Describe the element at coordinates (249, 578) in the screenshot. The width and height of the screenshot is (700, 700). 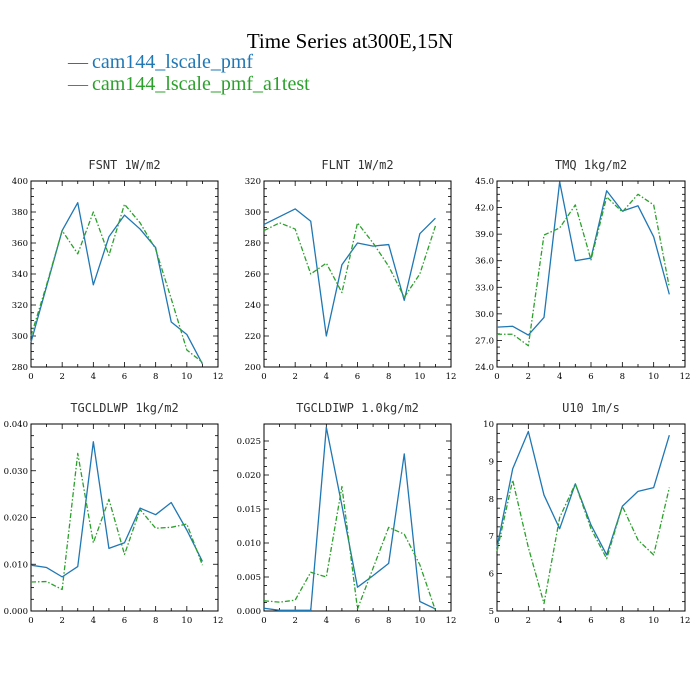
I see `y-tick-label: 0.005` at that location.